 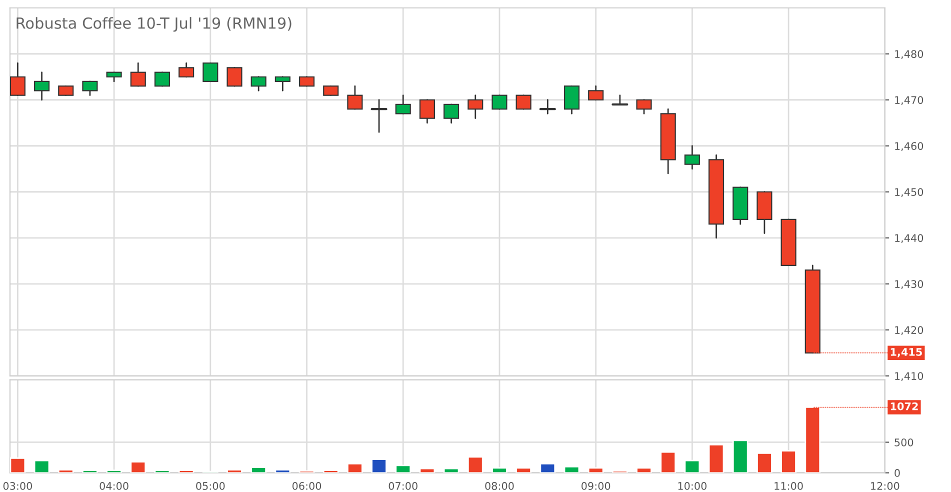 I want to click on x-tick-label: 11:00, so click(x=788, y=486).